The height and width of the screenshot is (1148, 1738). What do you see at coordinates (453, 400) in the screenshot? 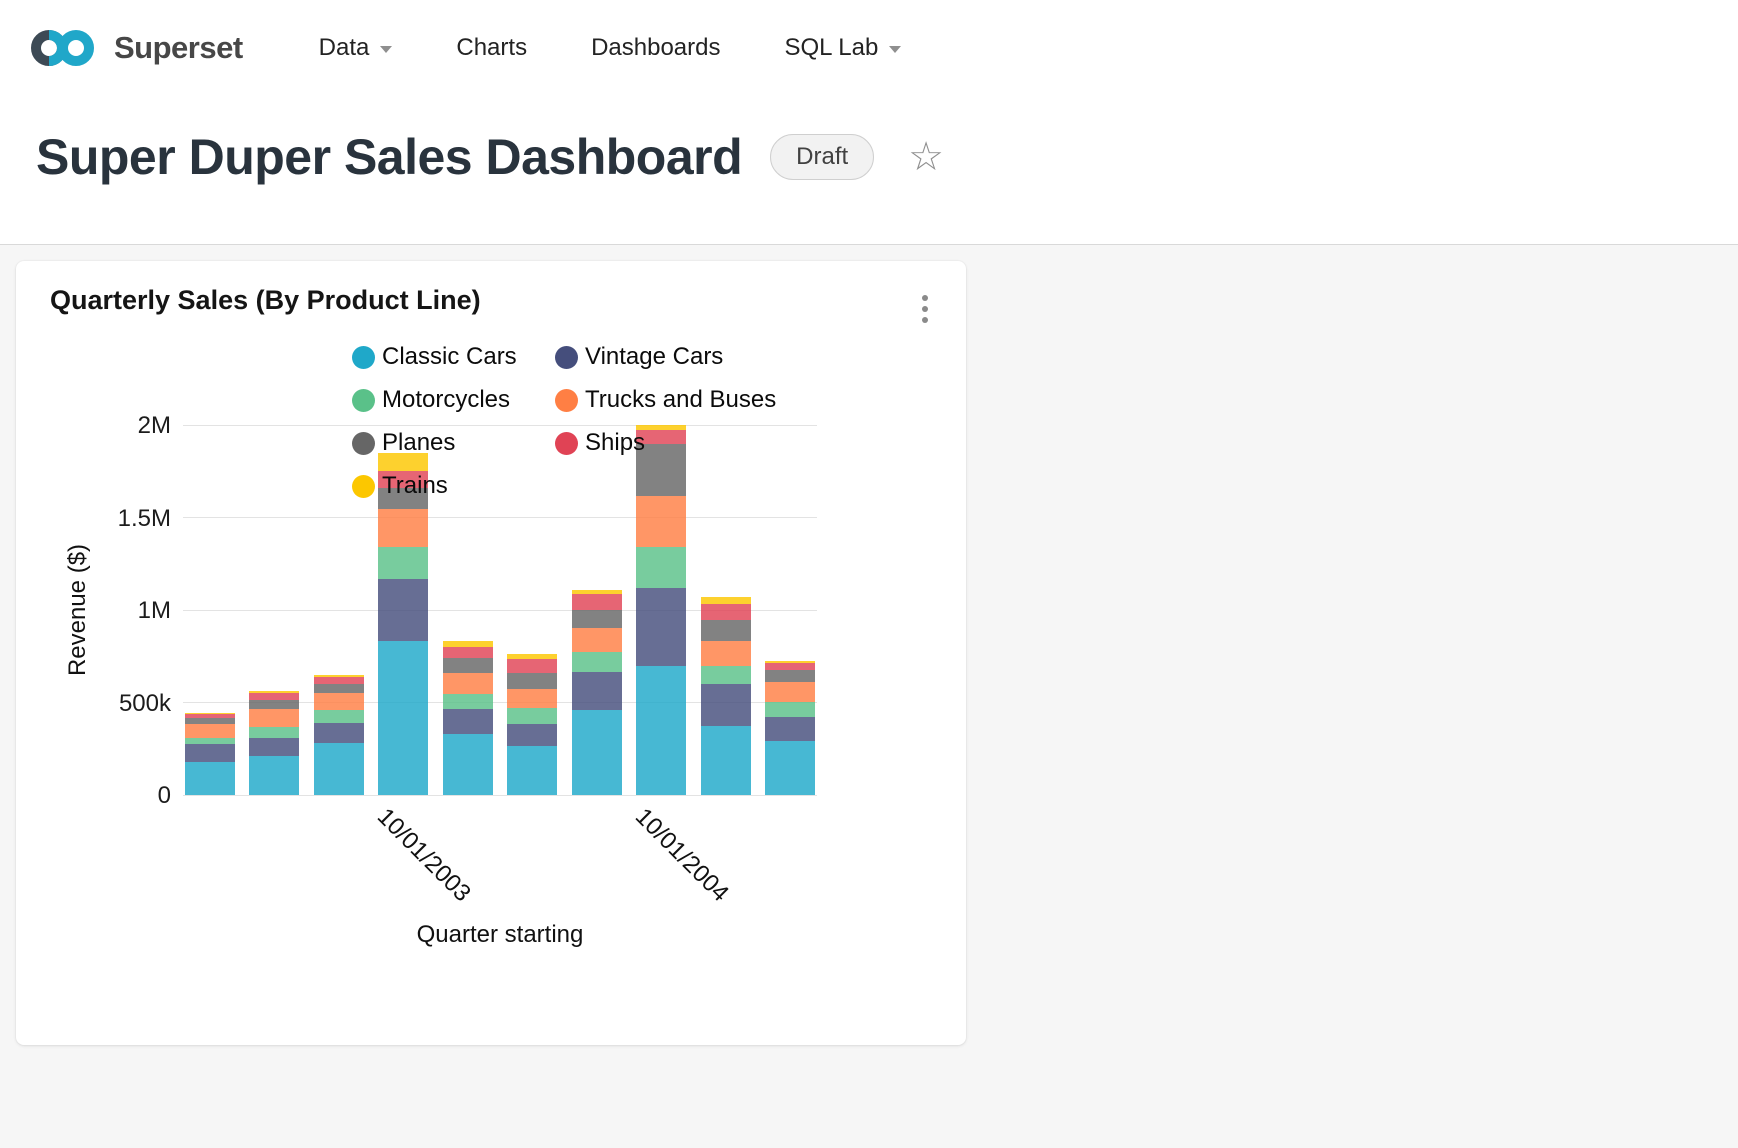
I see `legend-item-motorcycles: Motorcycles` at bounding box center [453, 400].